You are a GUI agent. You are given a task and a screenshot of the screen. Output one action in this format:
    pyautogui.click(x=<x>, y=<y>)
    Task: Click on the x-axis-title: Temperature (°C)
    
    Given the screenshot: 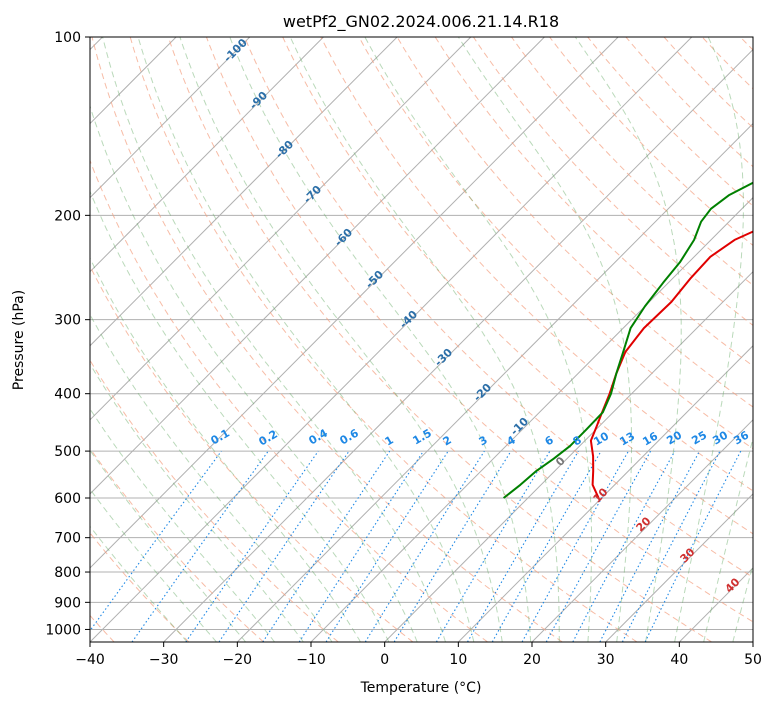 What is the action you would take?
    pyautogui.click(x=421, y=688)
    